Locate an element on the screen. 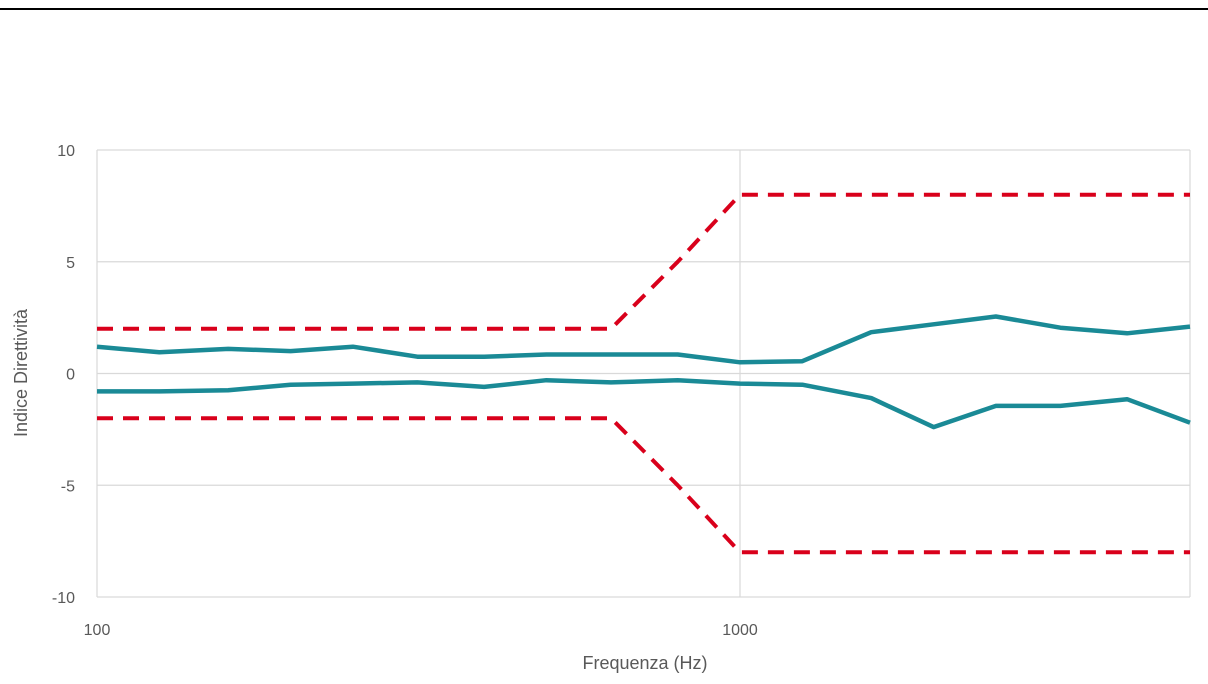 This screenshot has width=1208, height=684. y-tick-label: 5 is located at coordinates (70, 263).